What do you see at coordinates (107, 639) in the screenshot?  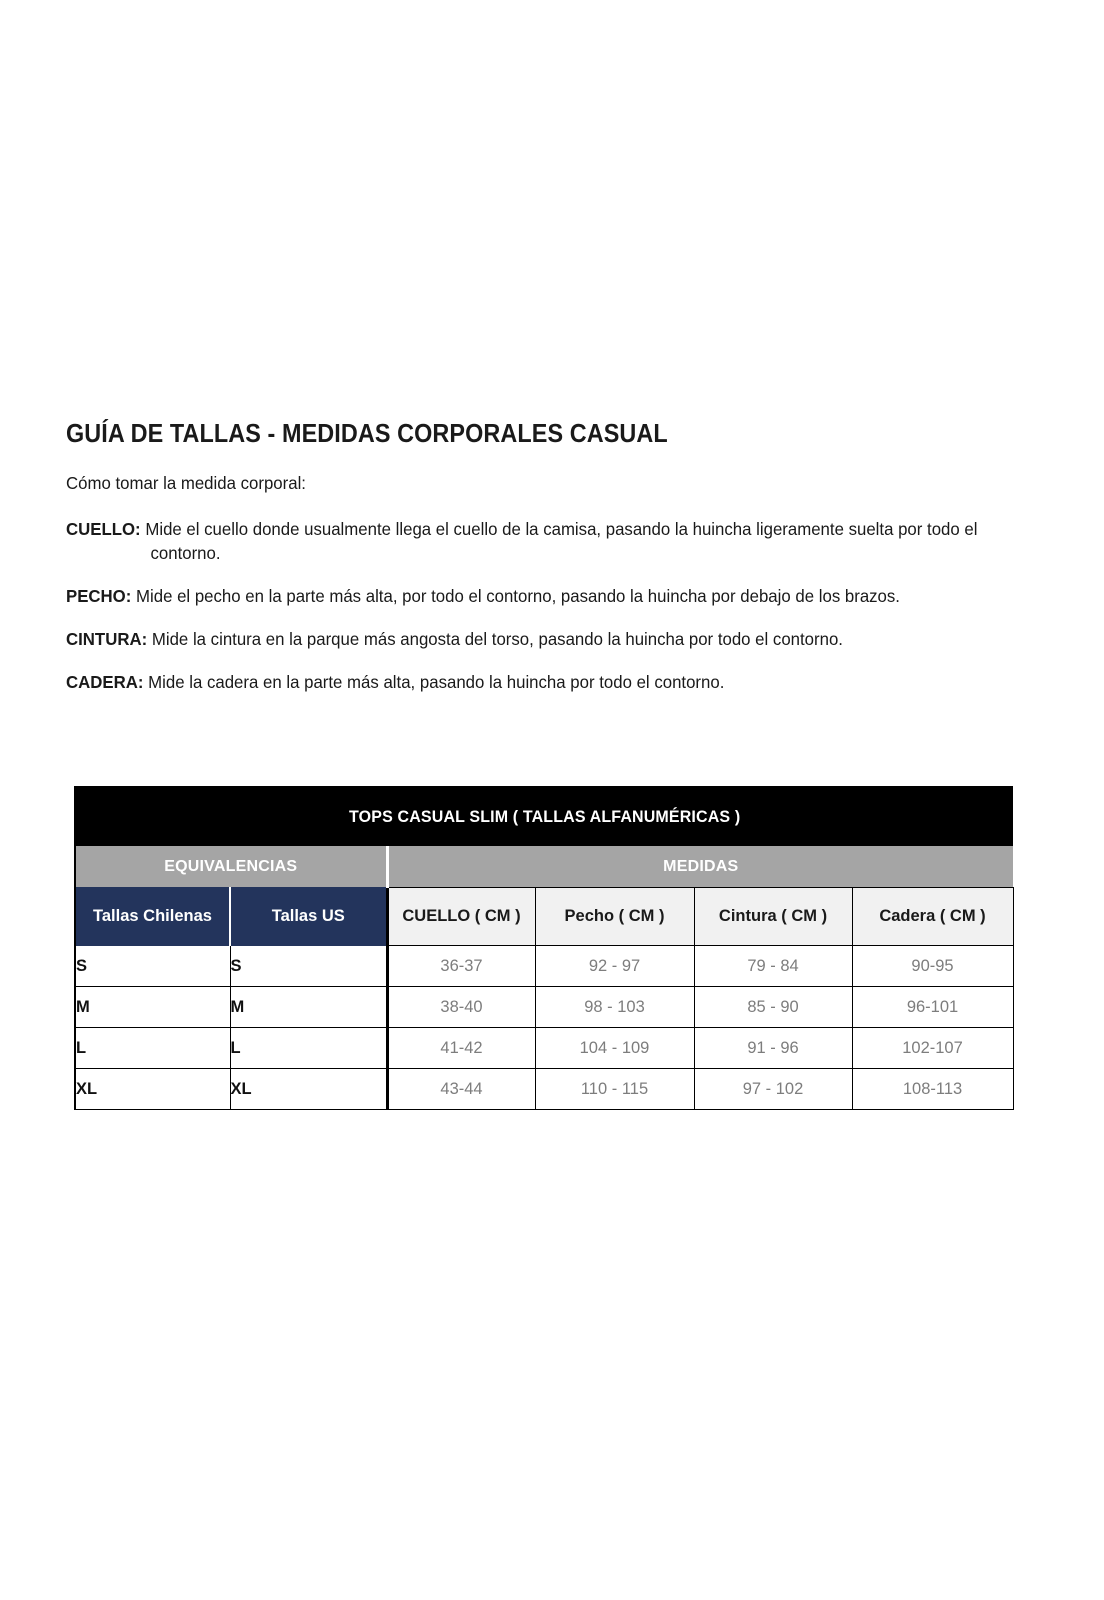 I see `instruction-cintura-label: CINTURA:` at bounding box center [107, 639].